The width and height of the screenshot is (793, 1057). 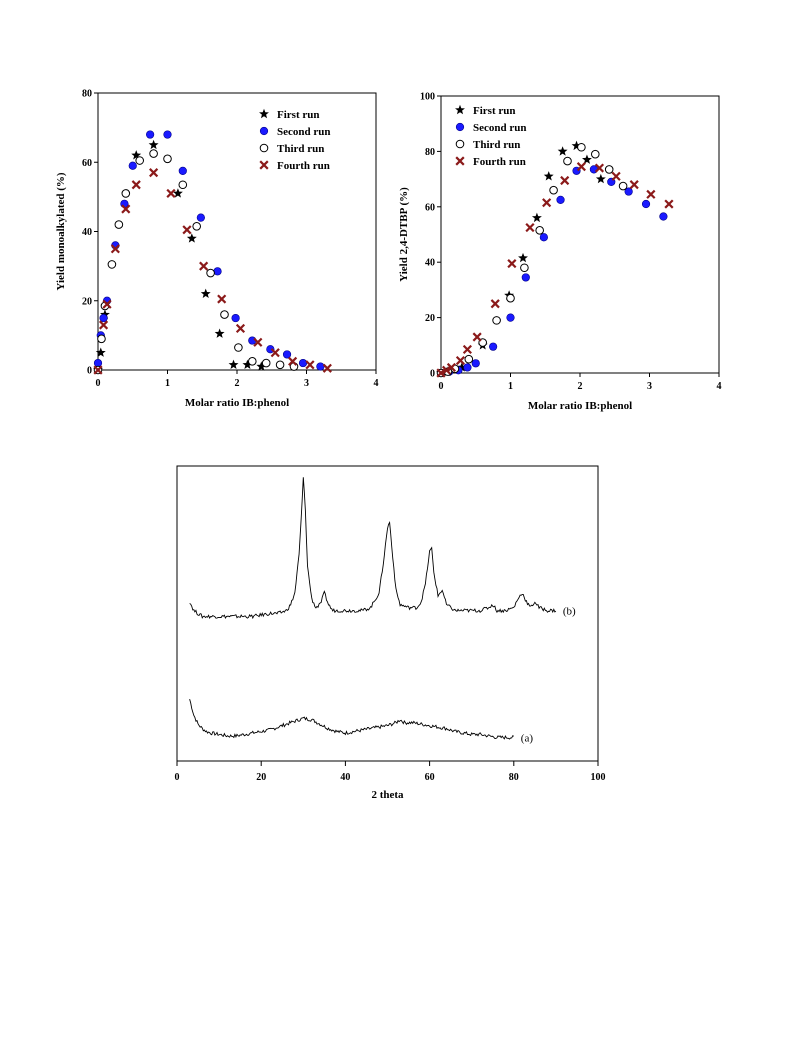 I want to click on xrd-trace-b, so click(x=373, y=548).